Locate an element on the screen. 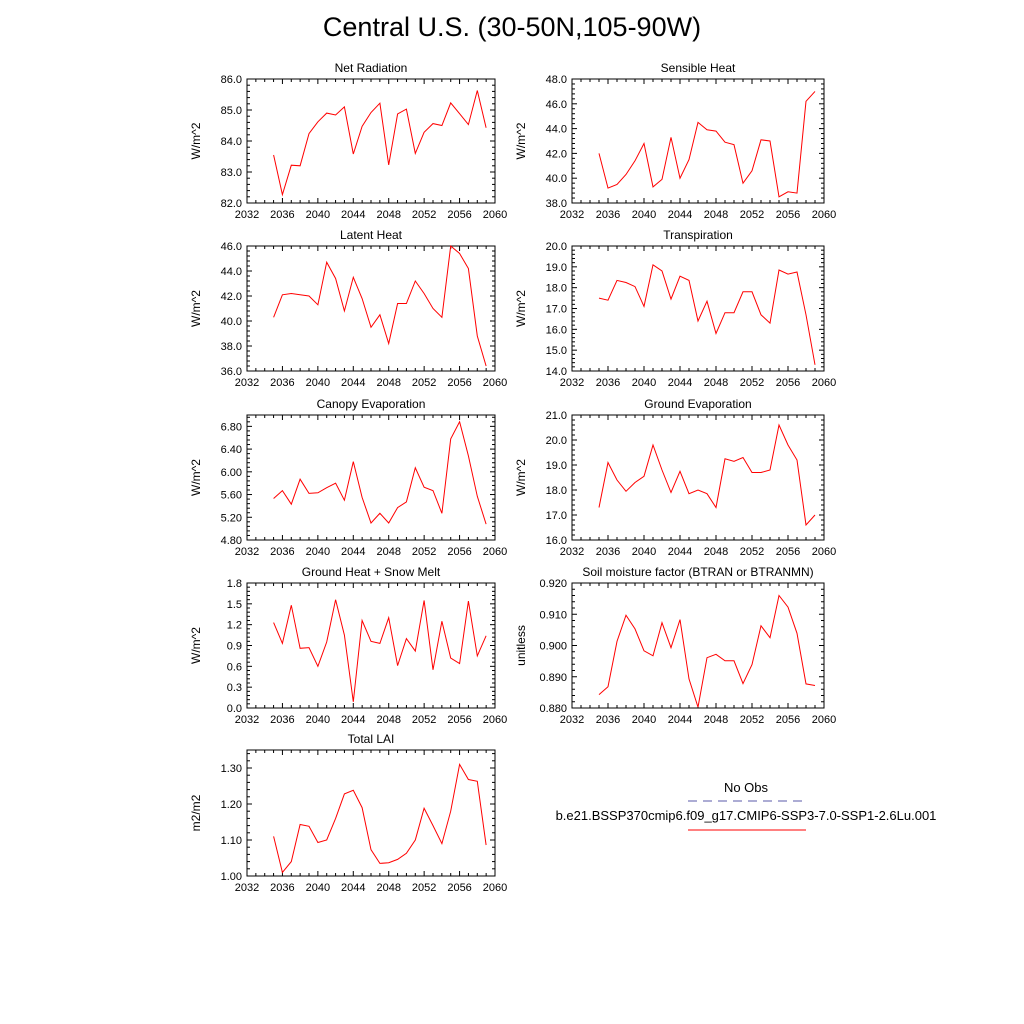 The image size is (1024, 1024). y-tick-label: 38.0 is located at coordinates (231, 347).